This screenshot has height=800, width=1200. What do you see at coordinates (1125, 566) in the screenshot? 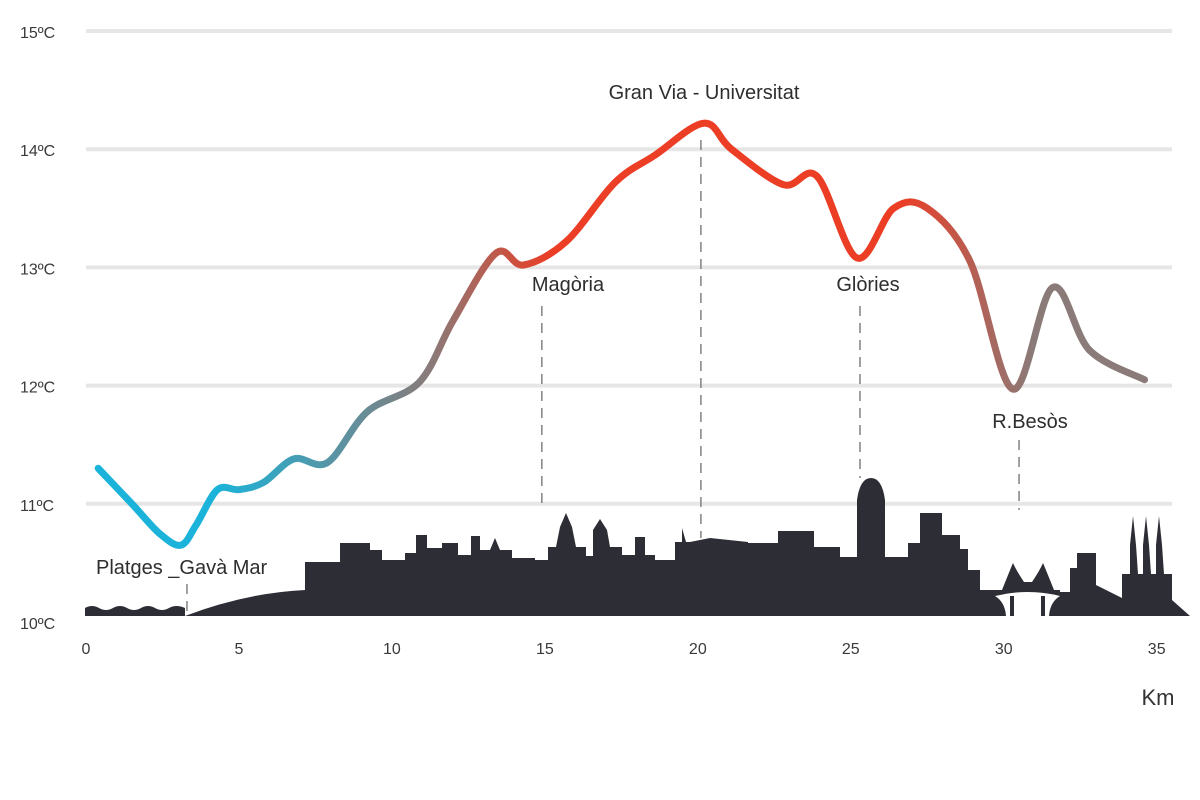
I see `skyline-right` at bounding box center [1125, 566].